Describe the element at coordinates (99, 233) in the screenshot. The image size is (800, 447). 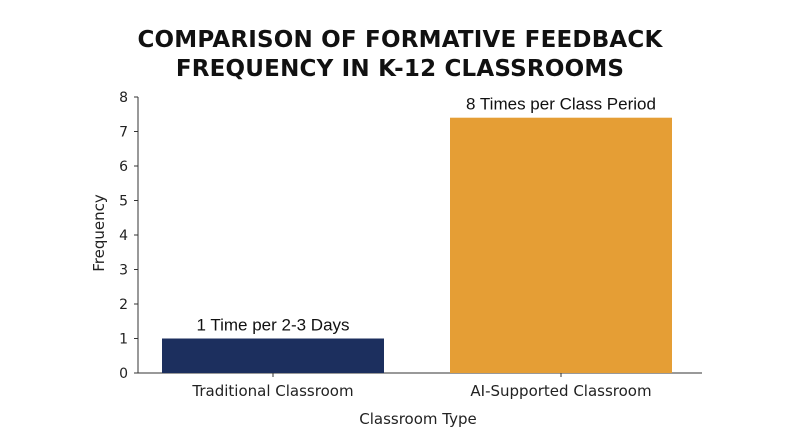
I see `y-axis-title: Frequency` at that location.